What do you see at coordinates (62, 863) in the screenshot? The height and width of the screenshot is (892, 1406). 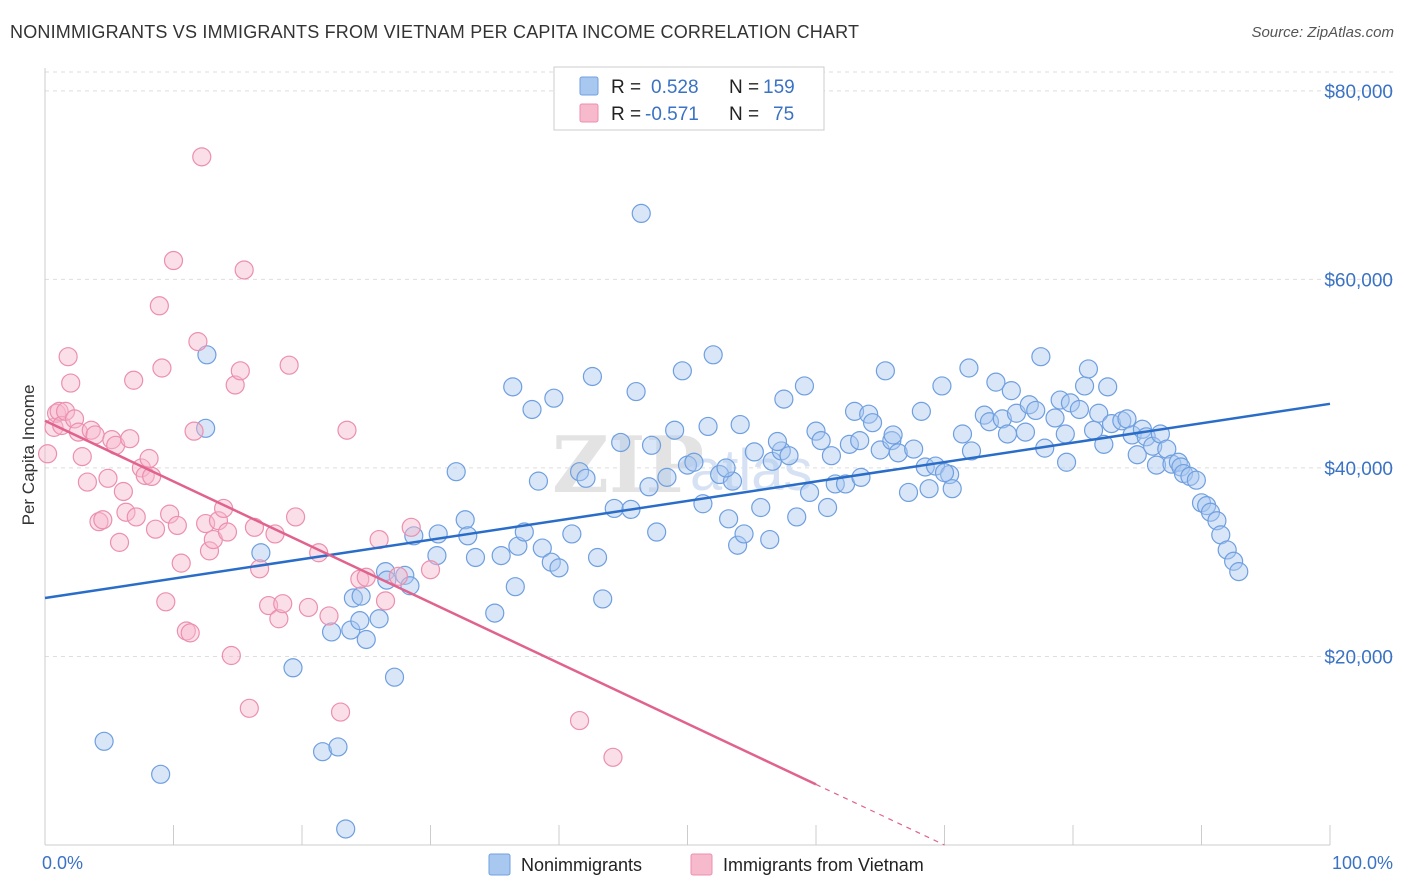 I see `x-tick-label-min: 0.0%` at bounding box center [62, 863].